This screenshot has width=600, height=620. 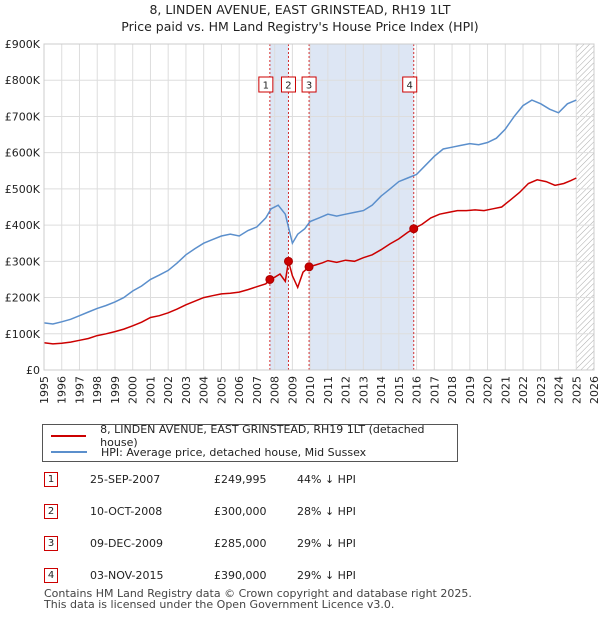 I want to click on x-tick-label: 2008, so click(x=275, y=390).